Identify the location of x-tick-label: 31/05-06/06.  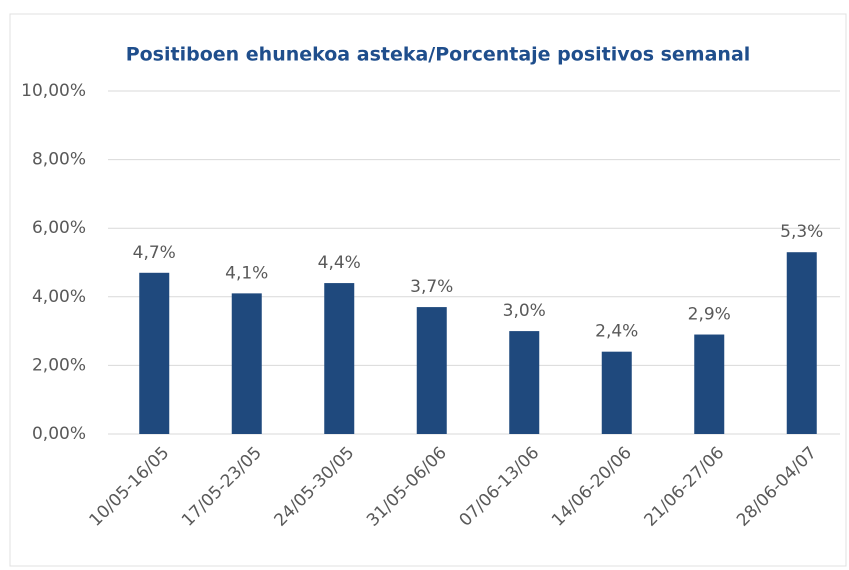
(407, 487).